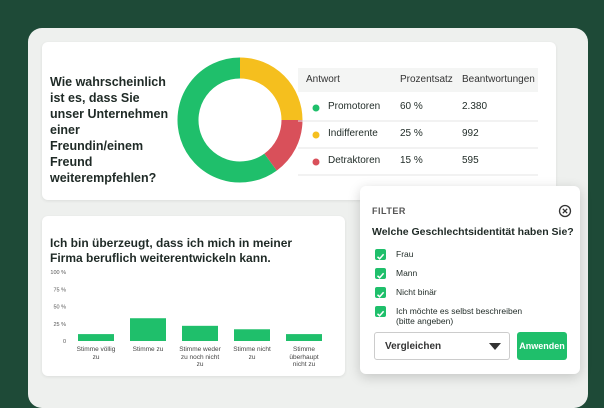 The height and width of the screenshot is (408, 604). I want to click on dropdown-arrow, so click(495, 346).